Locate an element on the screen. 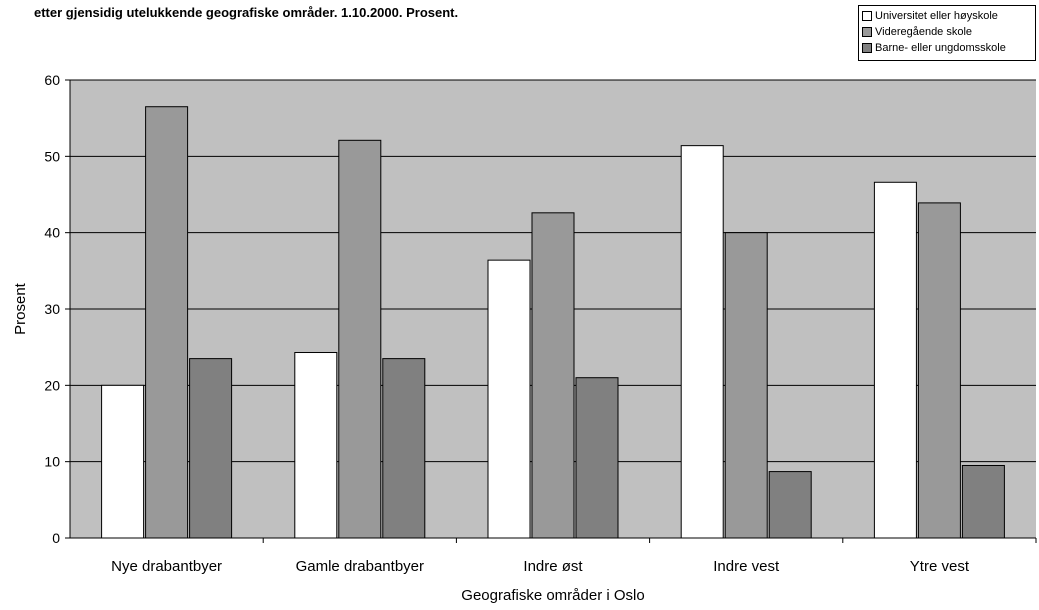 The width and height of the screenshot is (1039, 610). x-tick-label: Gamle drabantbyer is located at coordinates (360, 566).